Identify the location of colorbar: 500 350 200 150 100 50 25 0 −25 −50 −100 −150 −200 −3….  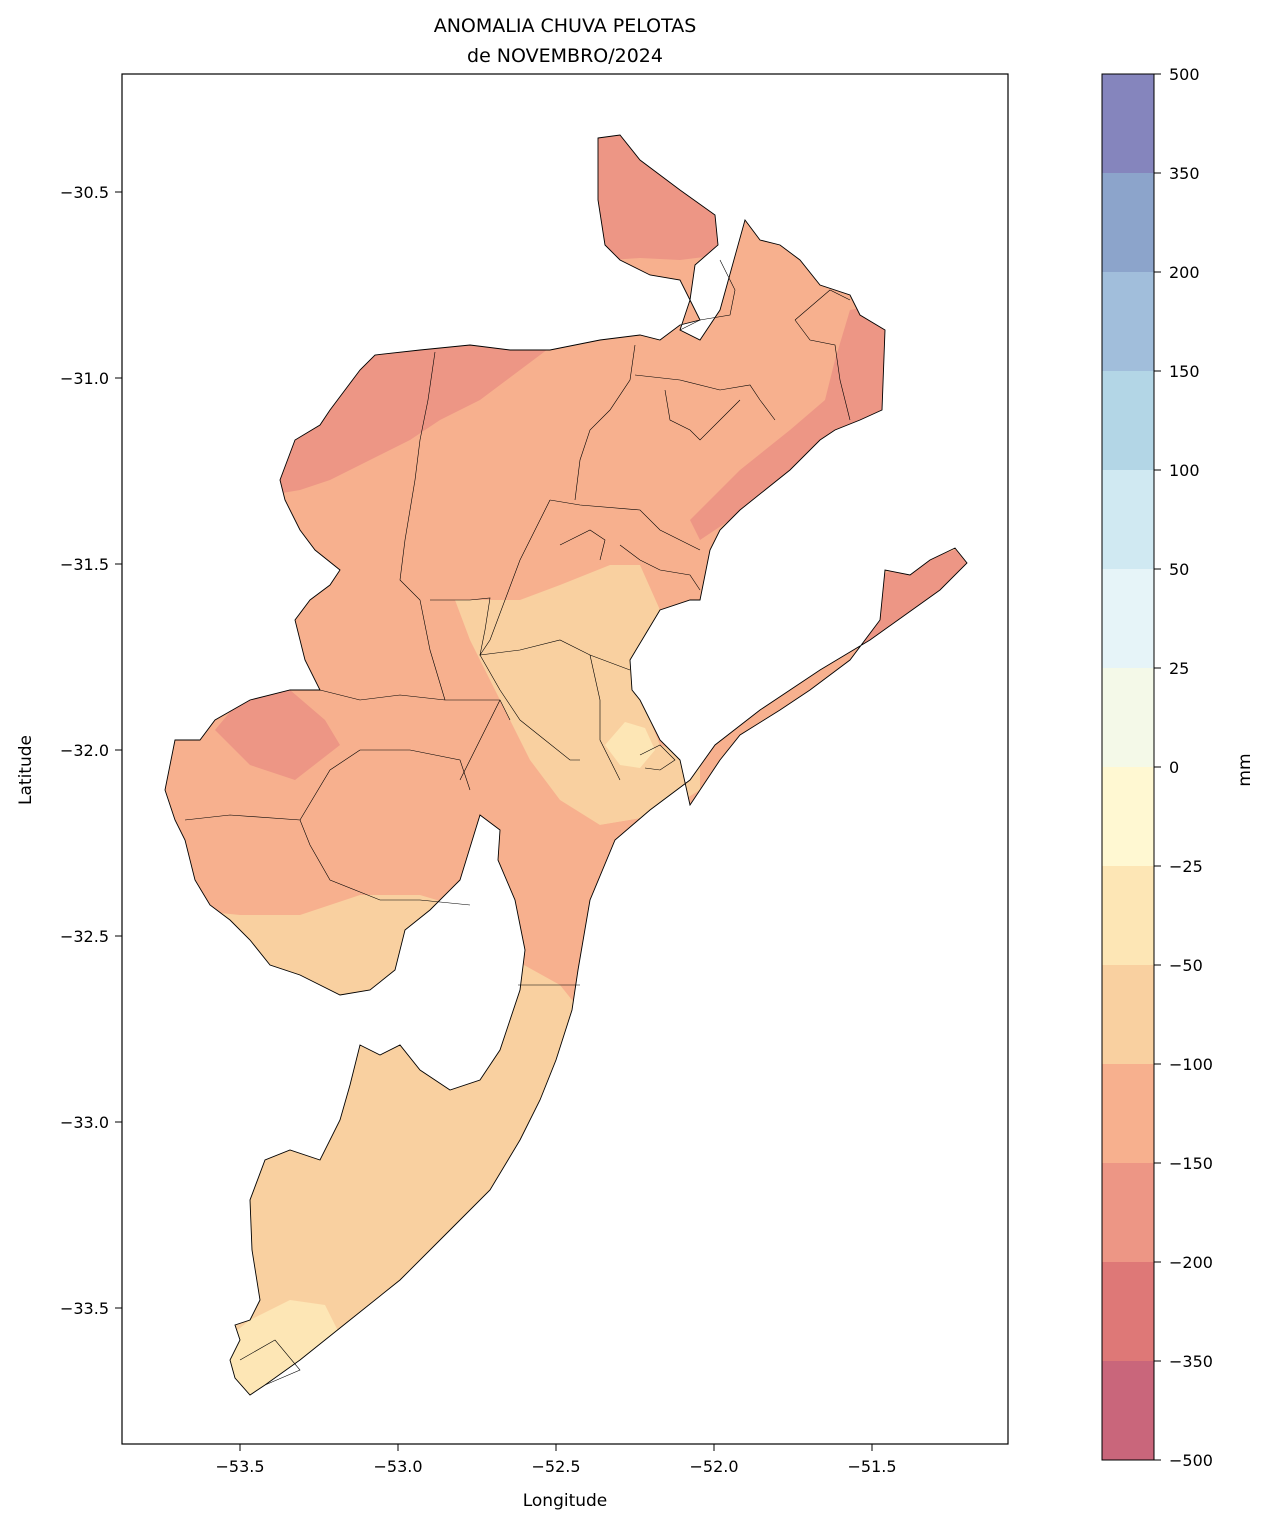
(1178, 767).